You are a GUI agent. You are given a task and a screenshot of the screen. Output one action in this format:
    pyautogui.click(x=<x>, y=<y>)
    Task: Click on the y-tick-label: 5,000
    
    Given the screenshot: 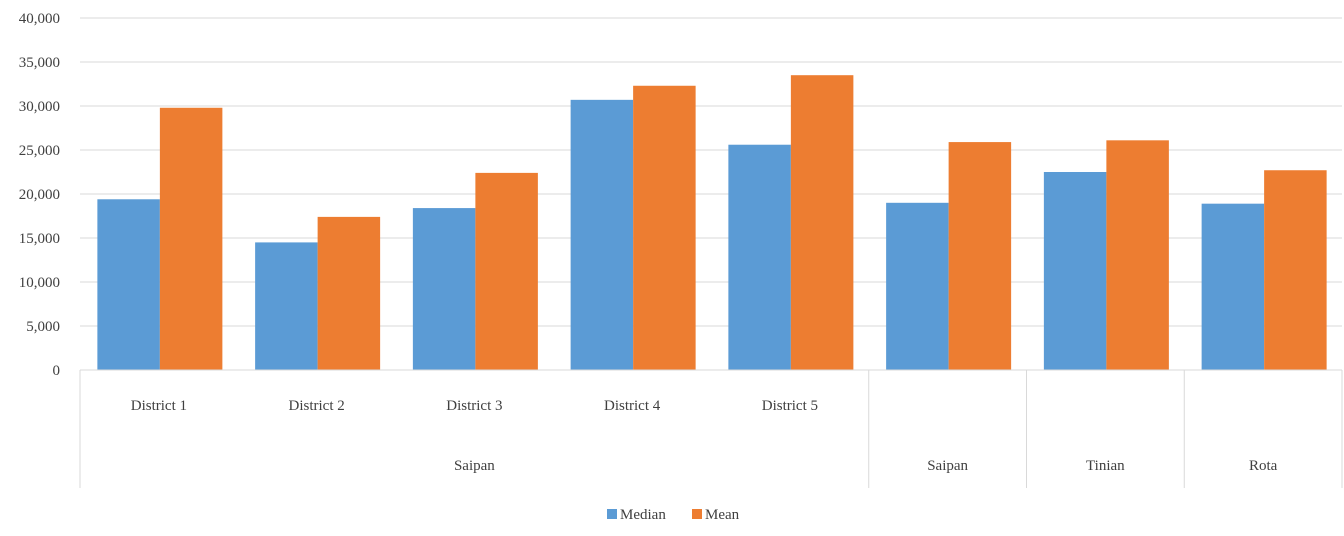 What is the action you would take?
    pyautogui.click(x=43, y=327)
    